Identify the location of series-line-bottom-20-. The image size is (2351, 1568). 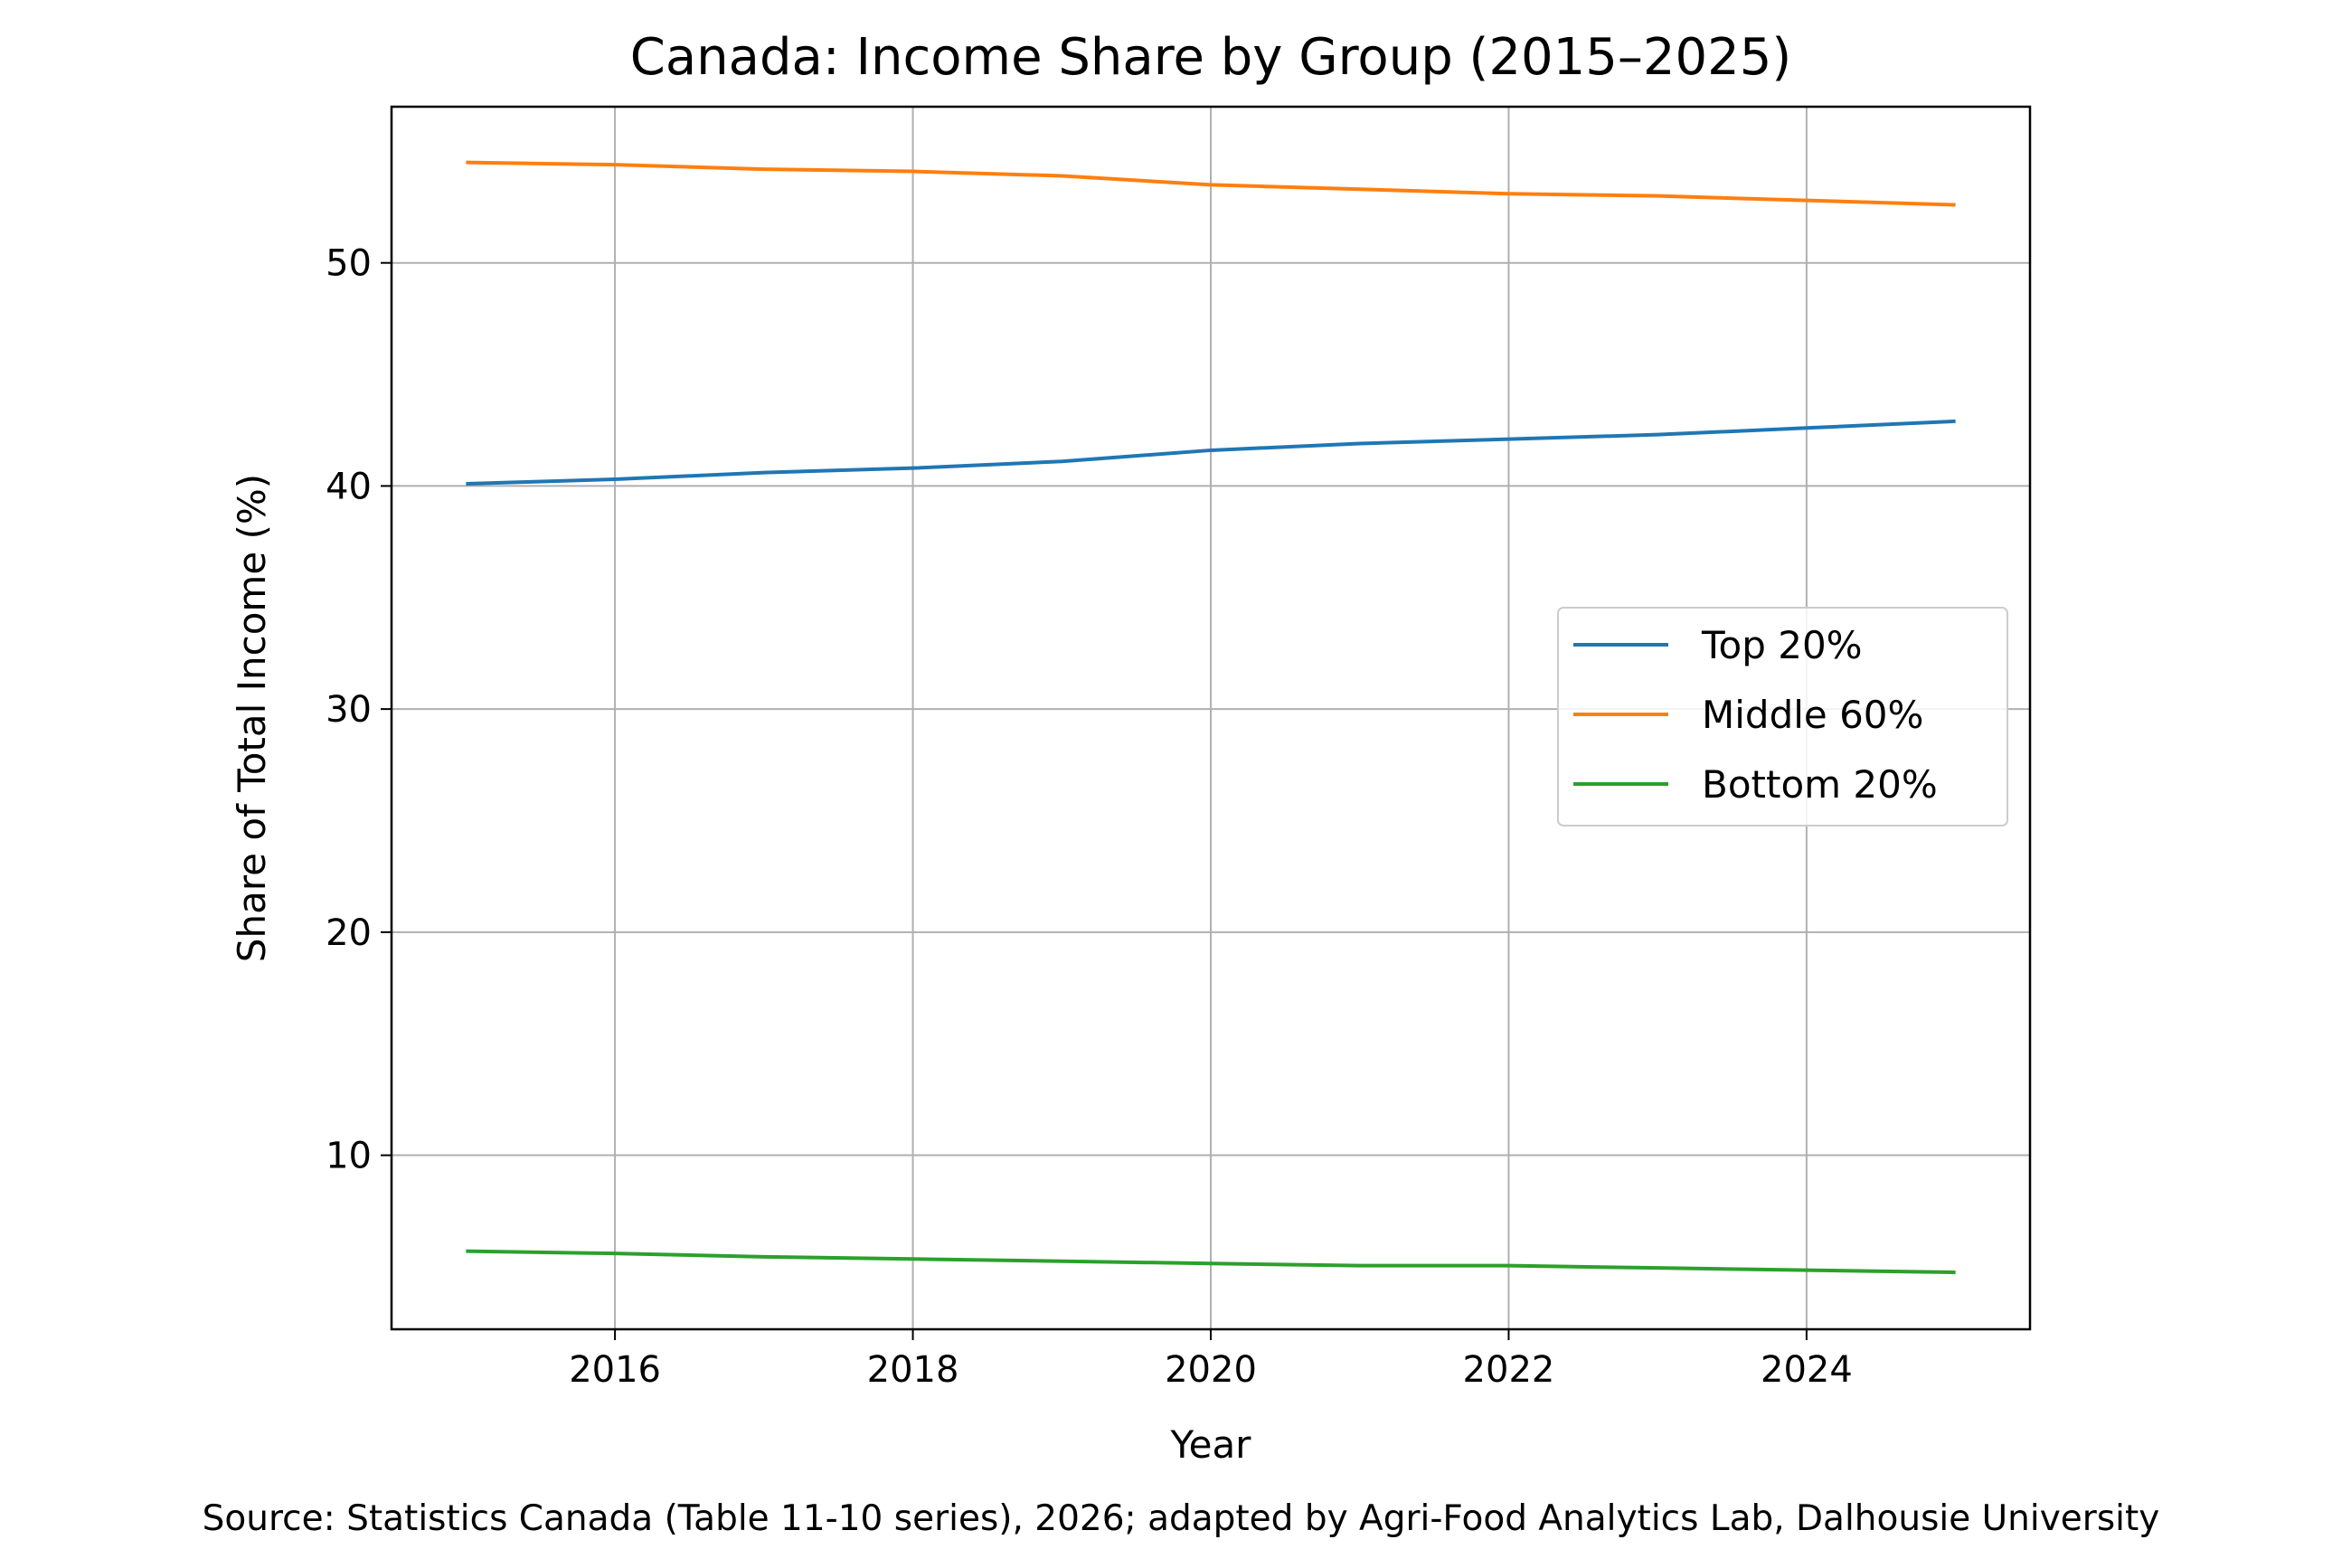
(1211, 1262).